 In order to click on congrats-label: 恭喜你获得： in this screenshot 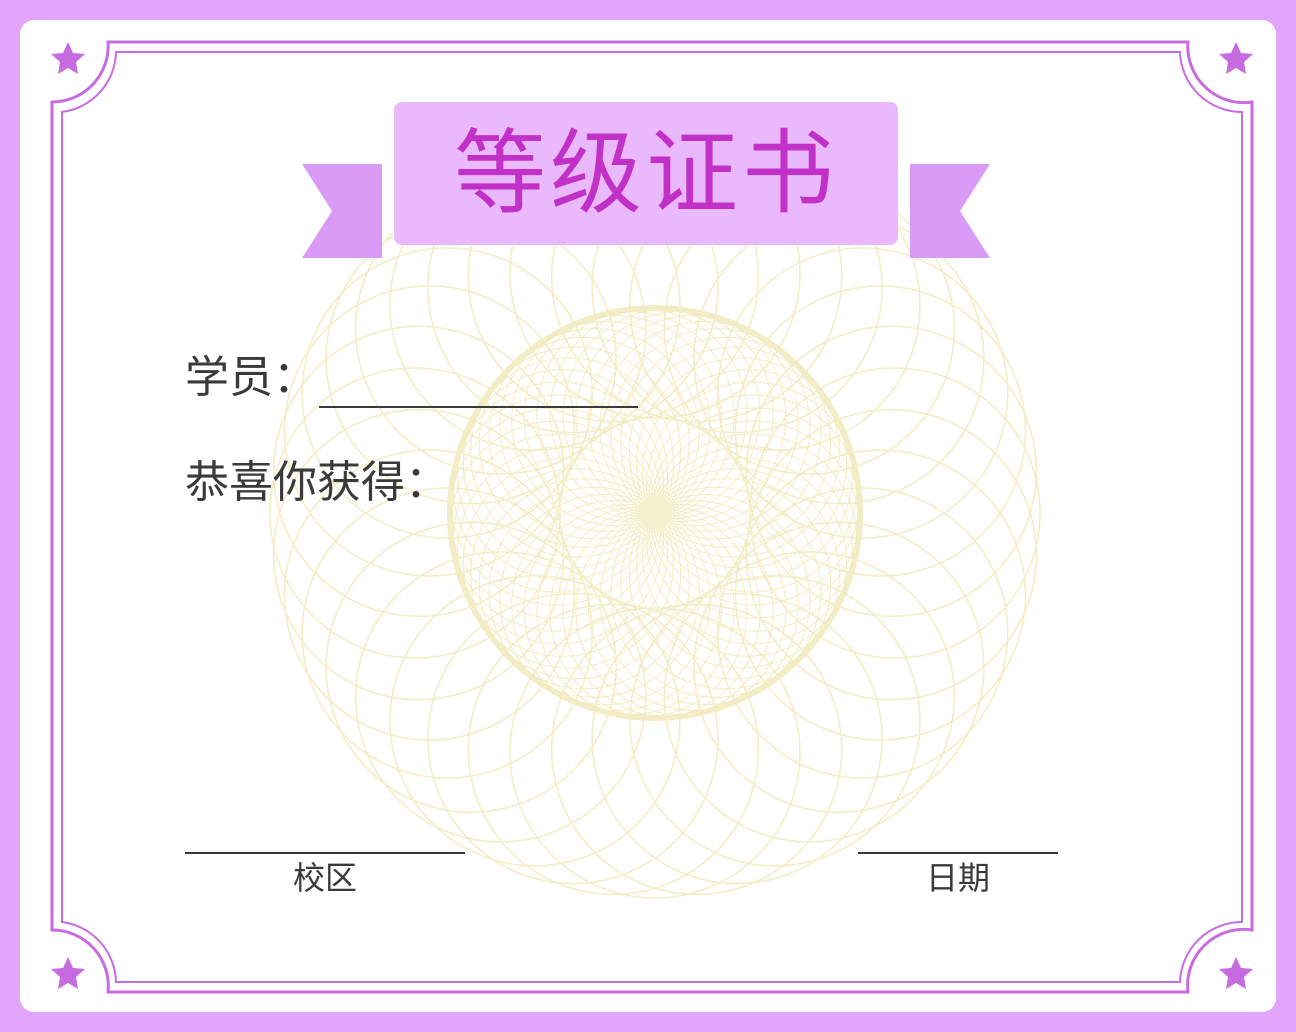, I will do `click(317, 482)`.